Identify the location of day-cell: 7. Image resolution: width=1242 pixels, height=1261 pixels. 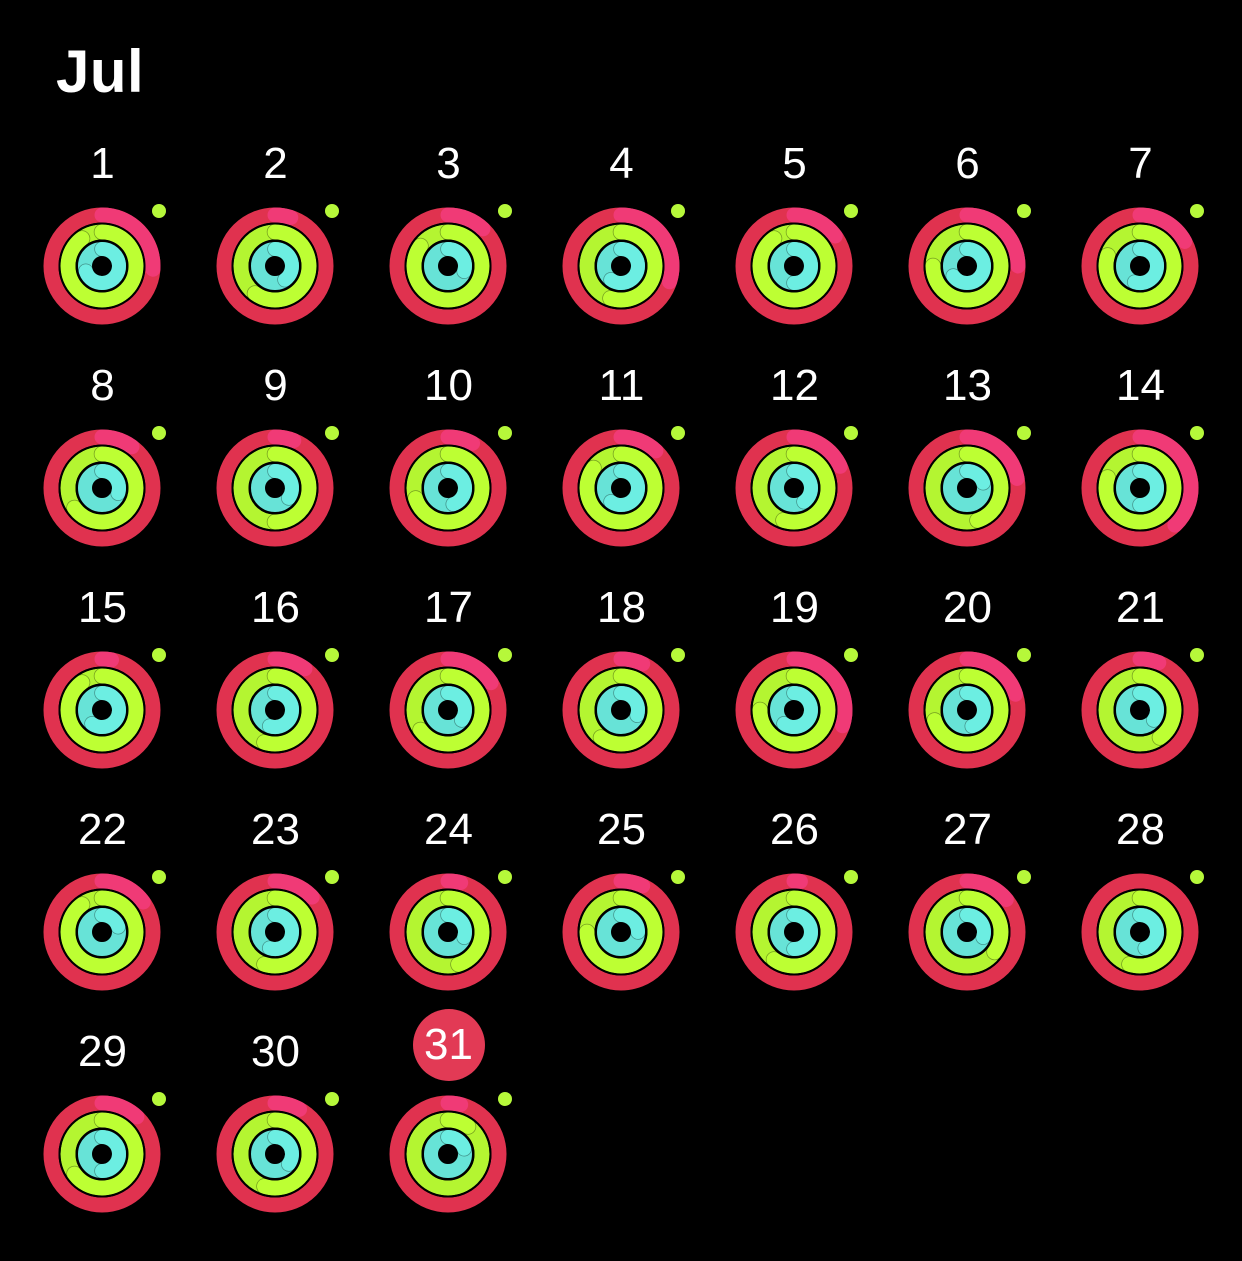
(1140, 245).